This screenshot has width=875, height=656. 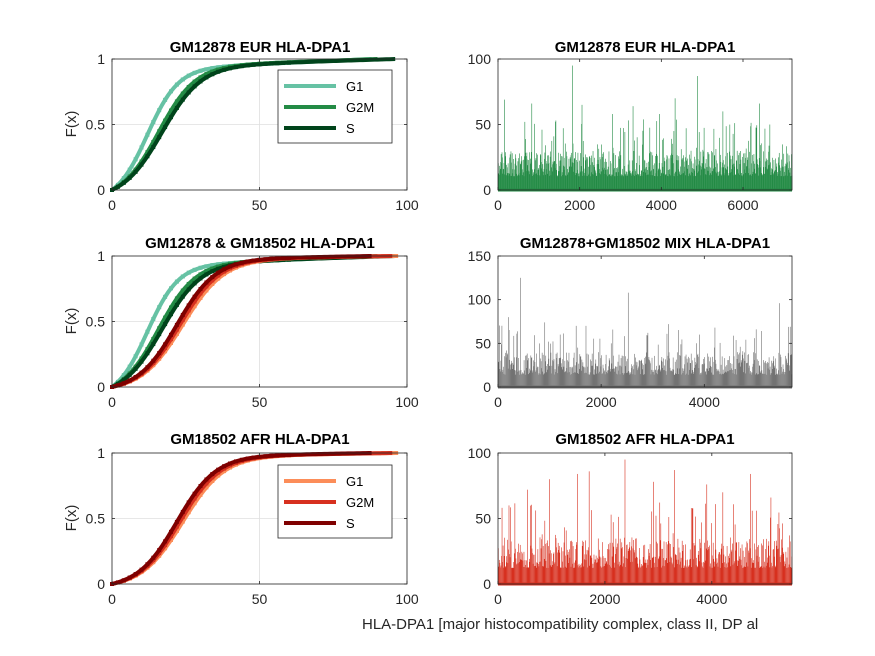 What do you see at coordinates (71, 124) in the screenshot?
I see `cdf-eur-ylabel: F(x)` at bounding box center [71, 124].